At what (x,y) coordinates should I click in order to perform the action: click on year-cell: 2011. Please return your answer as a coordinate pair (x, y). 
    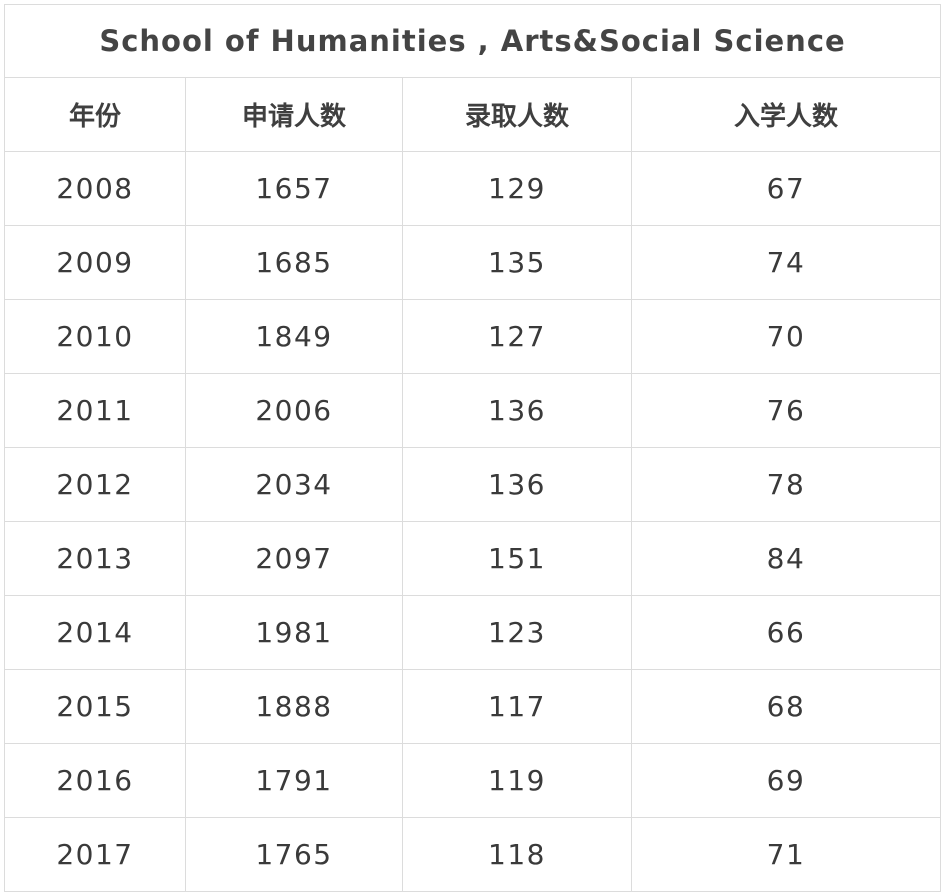
    Looking at the image, I should click on (95, 410).